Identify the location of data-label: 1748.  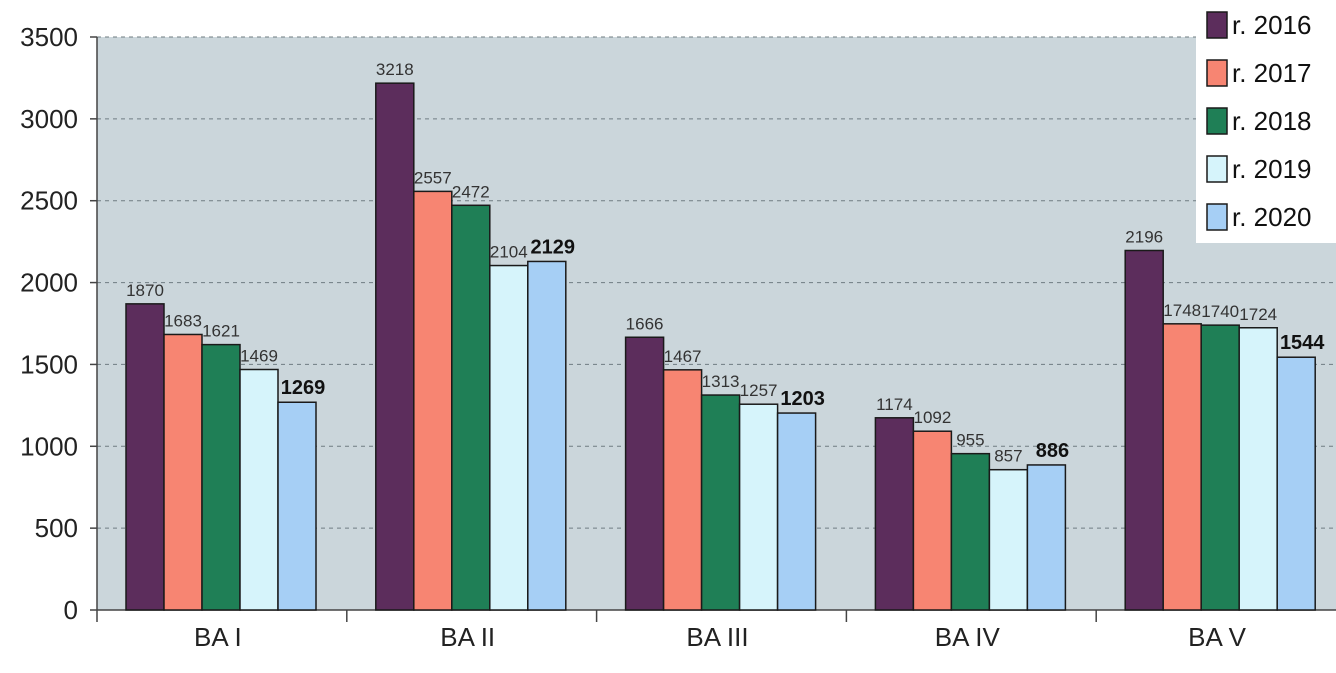
(1182, 310).